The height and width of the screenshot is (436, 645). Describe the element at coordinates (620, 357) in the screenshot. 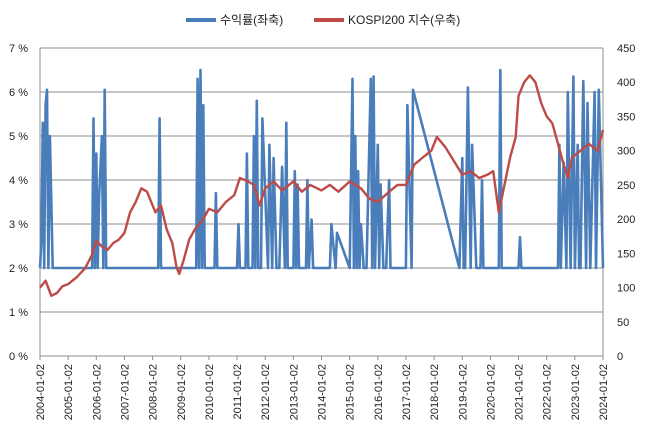

I see `right-tick-label: 0` at that location.